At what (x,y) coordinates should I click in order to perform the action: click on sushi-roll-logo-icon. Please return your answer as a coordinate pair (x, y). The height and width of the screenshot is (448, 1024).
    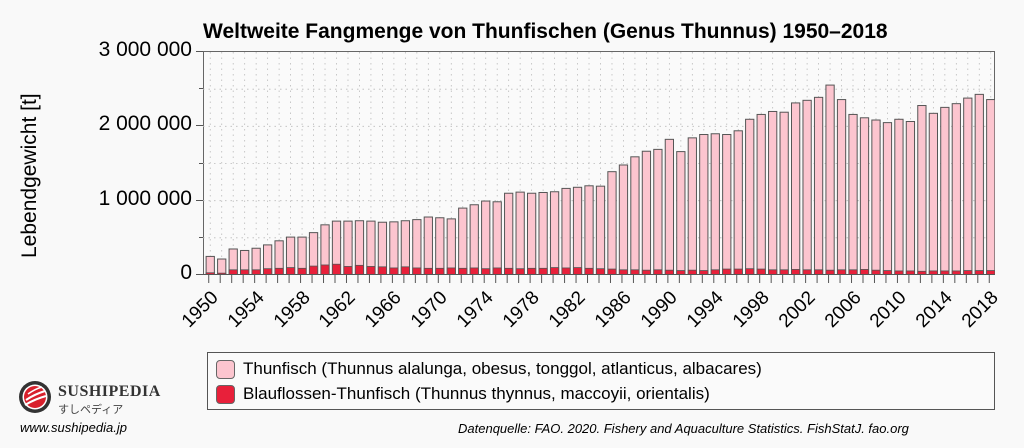
    Looking at the image, I should click on (35, 397).